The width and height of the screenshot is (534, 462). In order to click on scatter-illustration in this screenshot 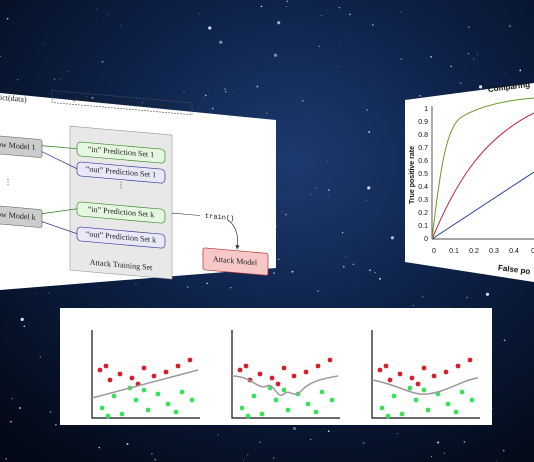, I will do `click(285, 374)`.